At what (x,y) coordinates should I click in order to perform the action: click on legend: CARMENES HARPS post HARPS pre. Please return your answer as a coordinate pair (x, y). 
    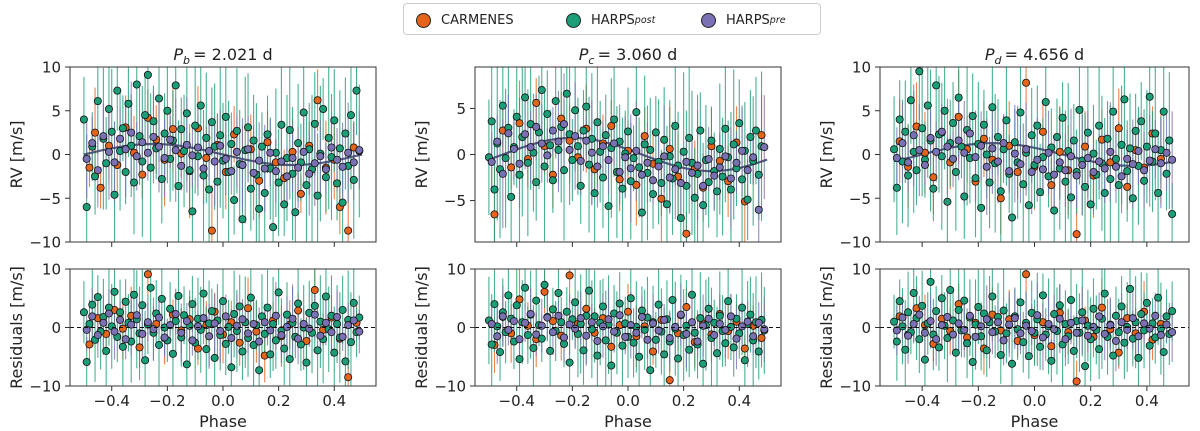
    Looking at the image, I should click on (612, 19).